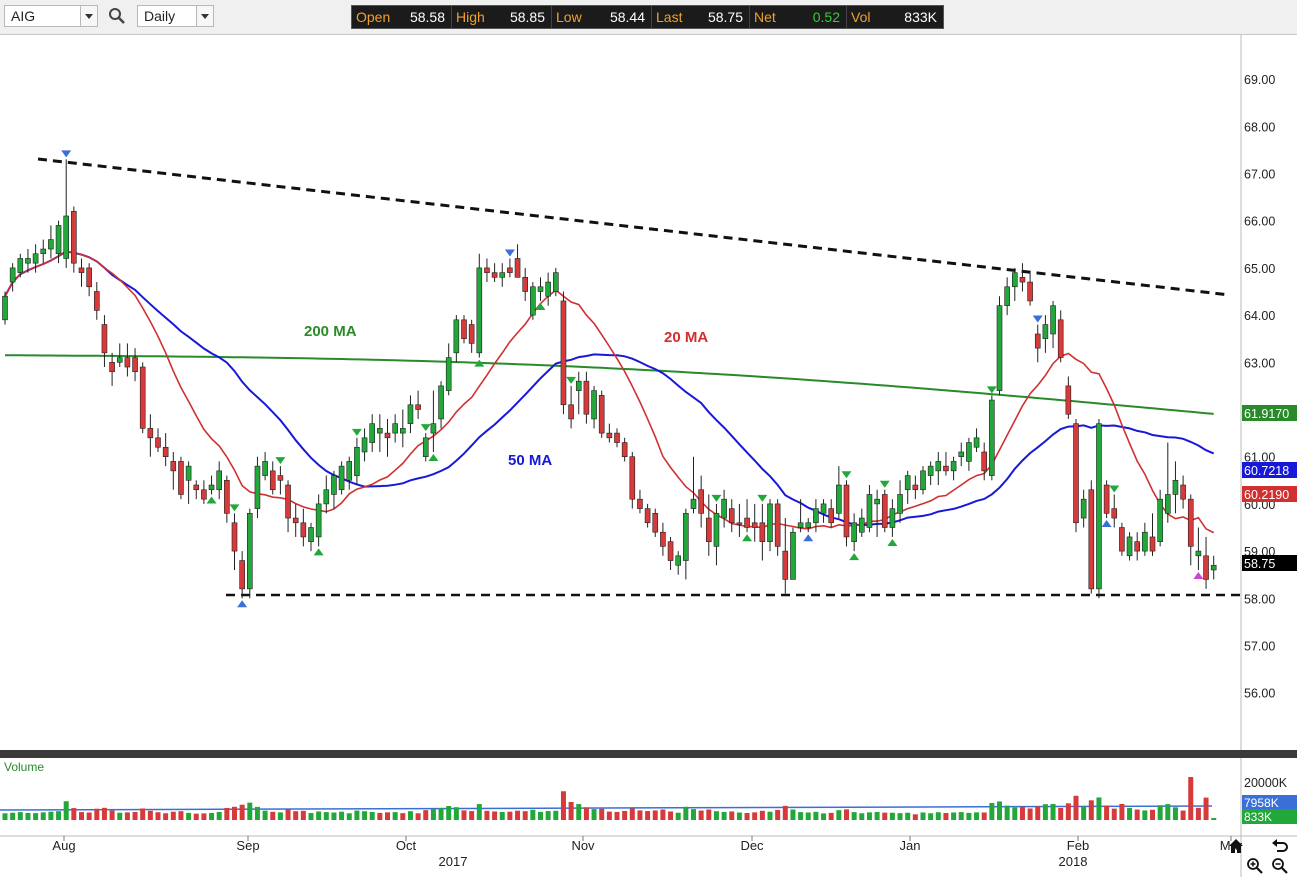 This screenshot has height=877, width=1297. I want to click on quote-open: Open 58.58, so click(402, 17).